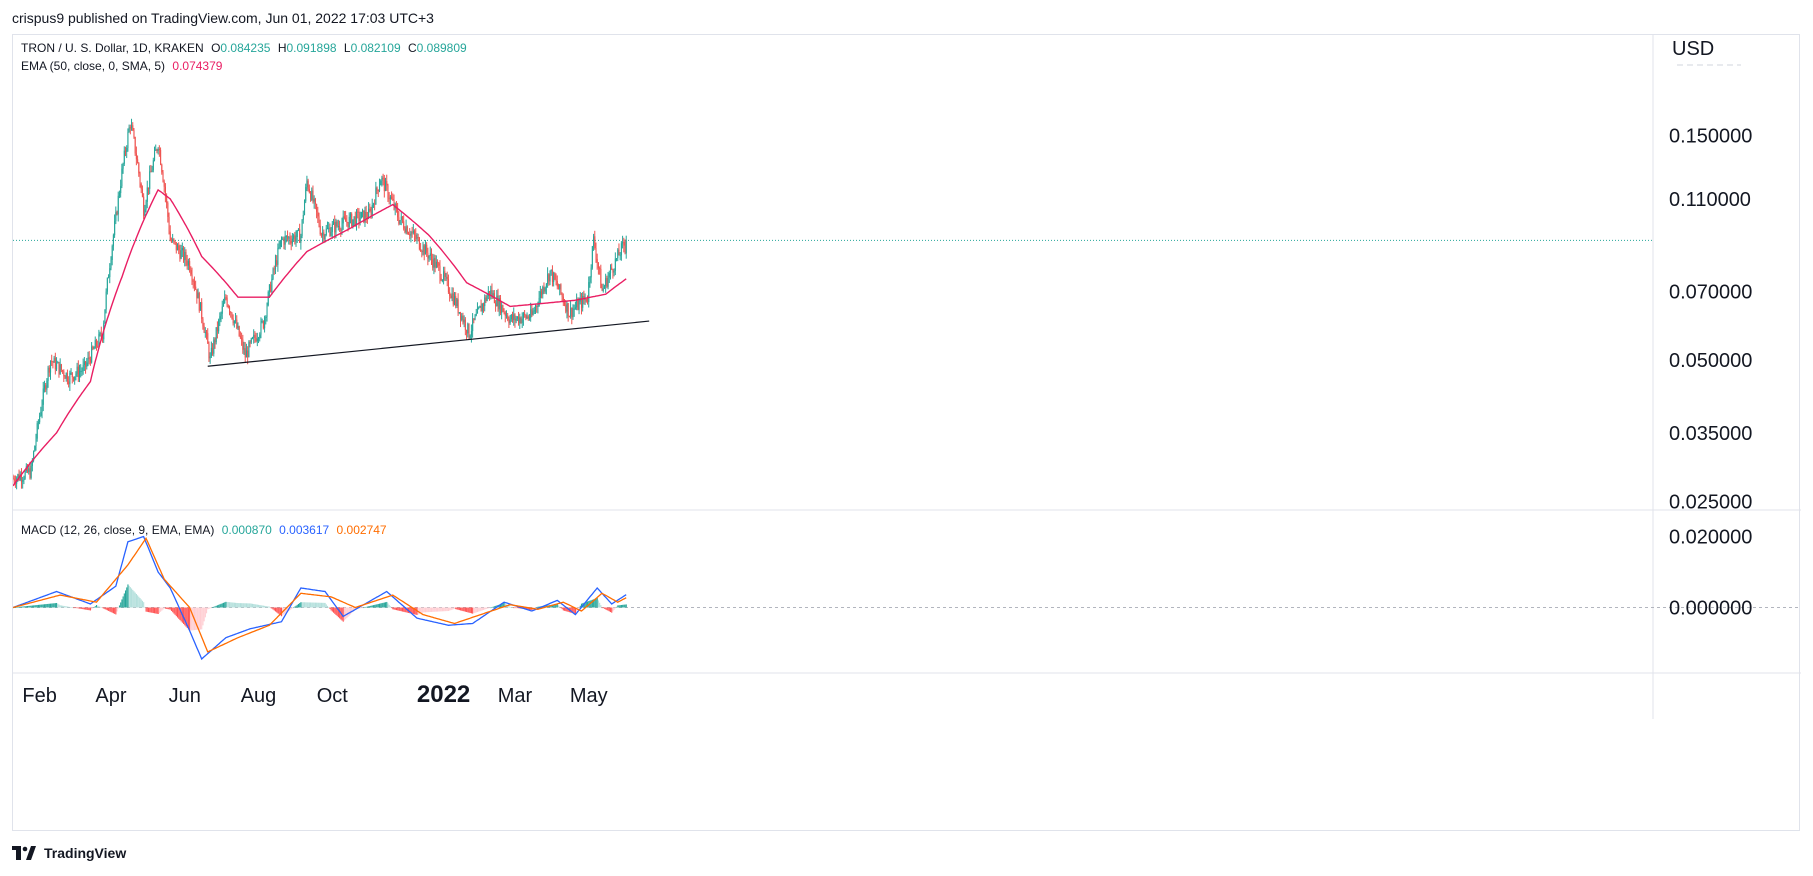 The width and height of the screenshot is (1813, 876). What do you see at coordinates (216, 48) in the screenshot?
I see `open-label: O` at bounding box center [216, 48].